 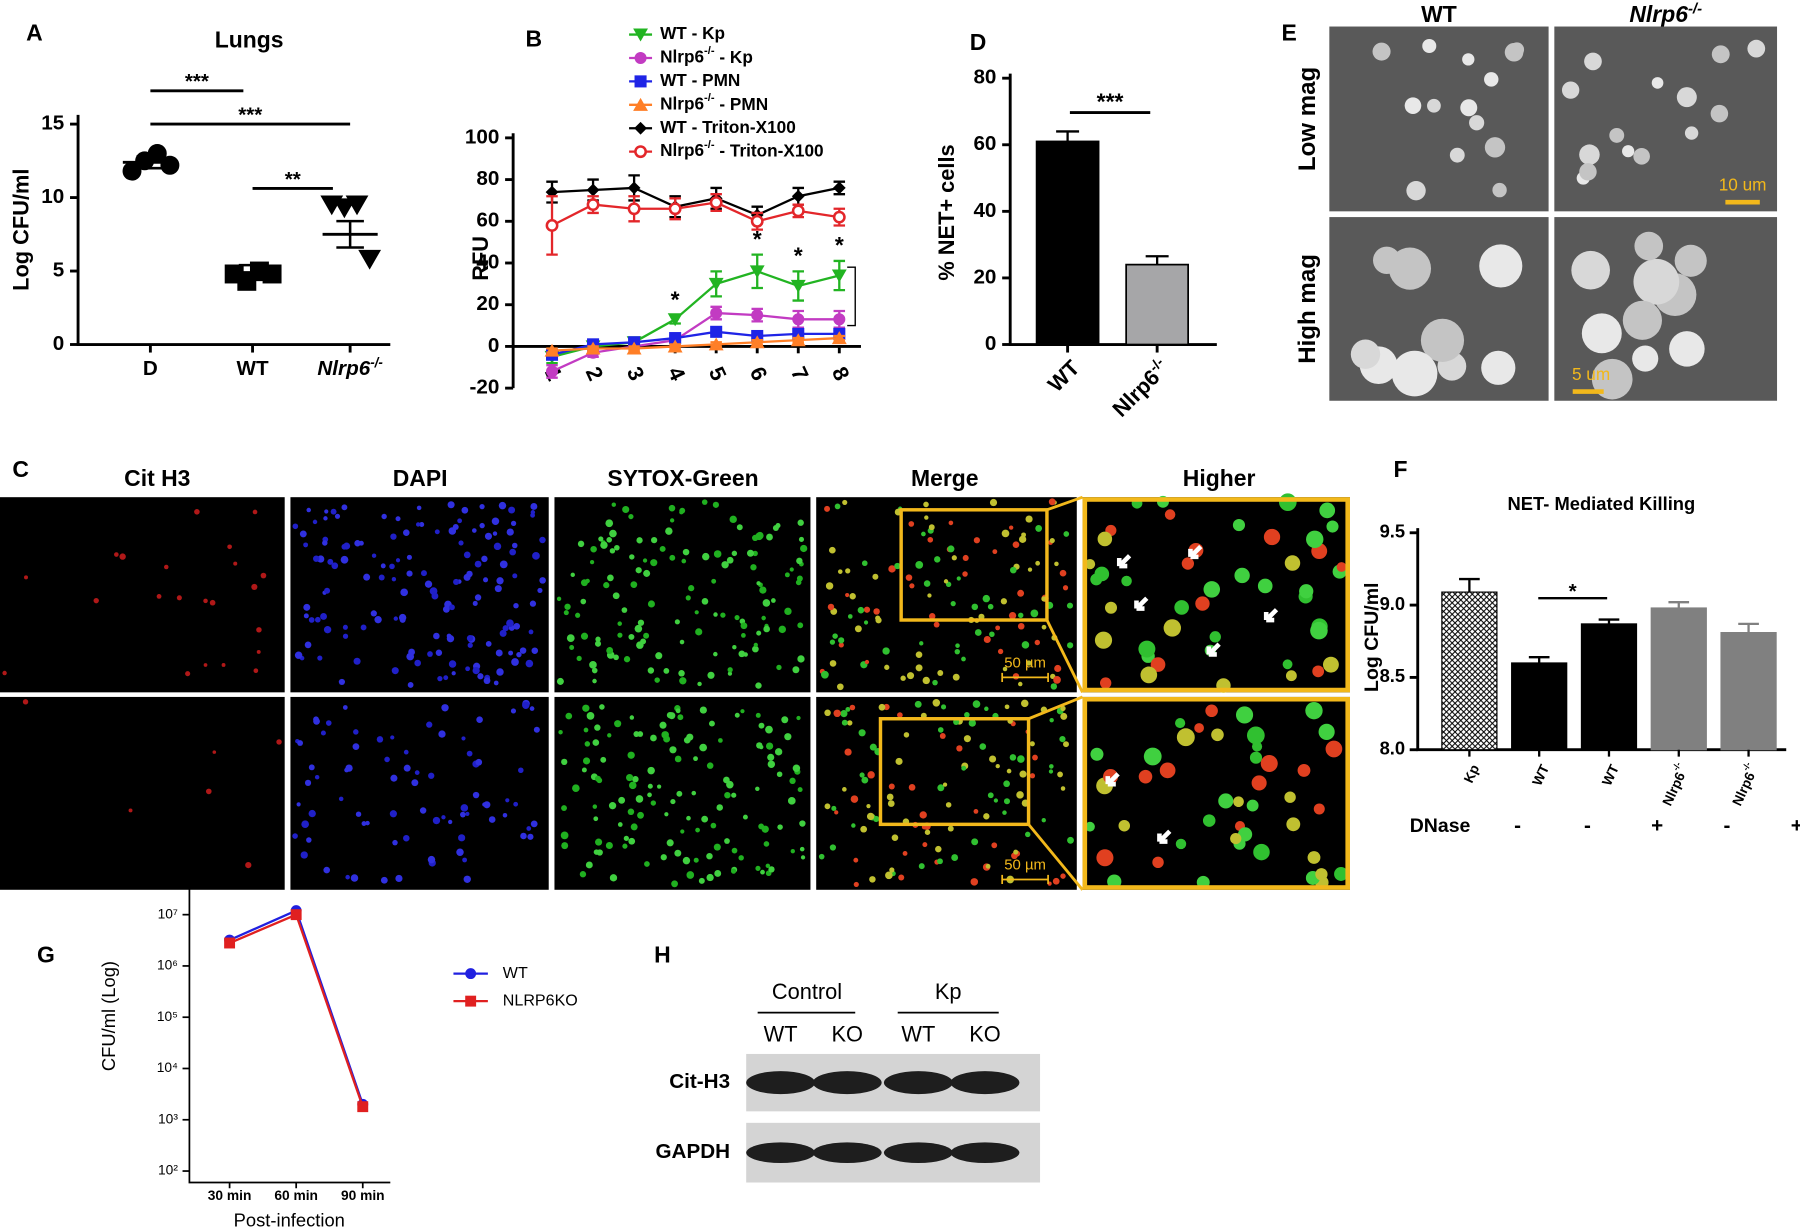 What do you see at coordinates (1393, 748) in the screenshot?
I see `y-tick-label: 8.0` at bounding box center [1393, 748].